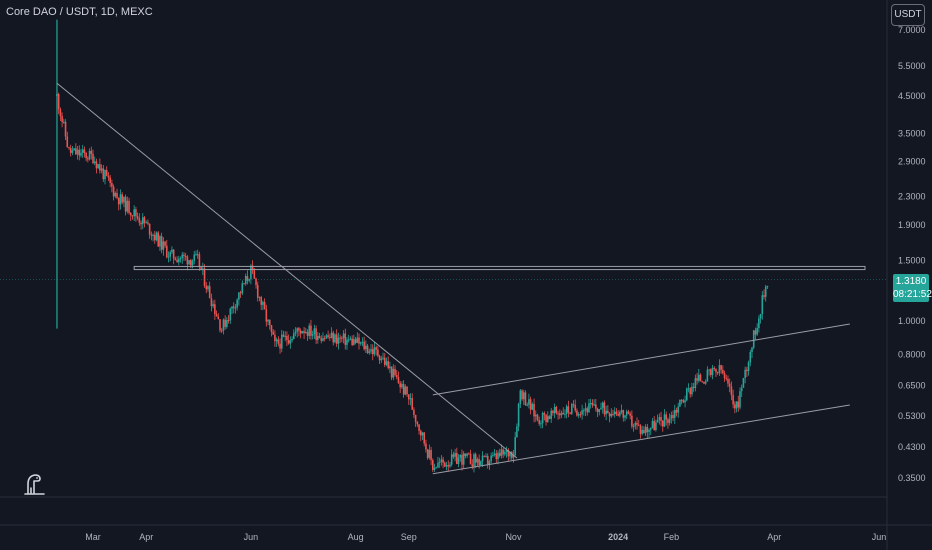  What do you see at coordinates (911, 281) in the screenshot?
I see `last-price-value: 1.3180` at bounding box center [911, 281].